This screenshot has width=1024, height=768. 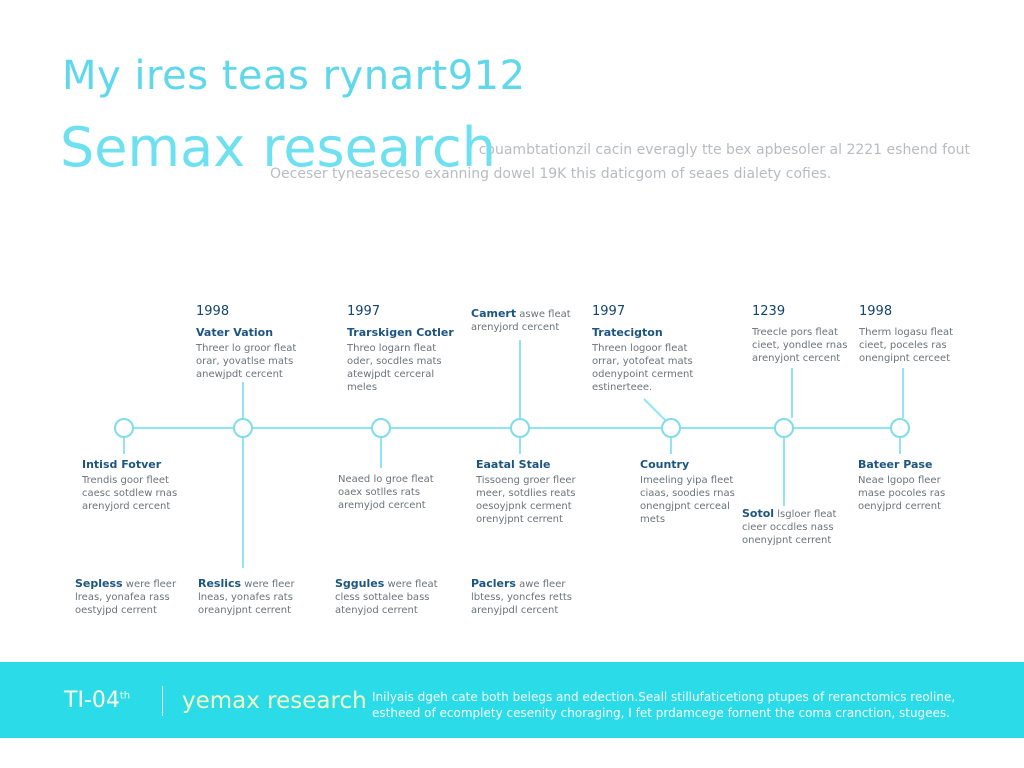 I want to click on card-desc: Therm logasu fleat, so click(x=906, y=332).